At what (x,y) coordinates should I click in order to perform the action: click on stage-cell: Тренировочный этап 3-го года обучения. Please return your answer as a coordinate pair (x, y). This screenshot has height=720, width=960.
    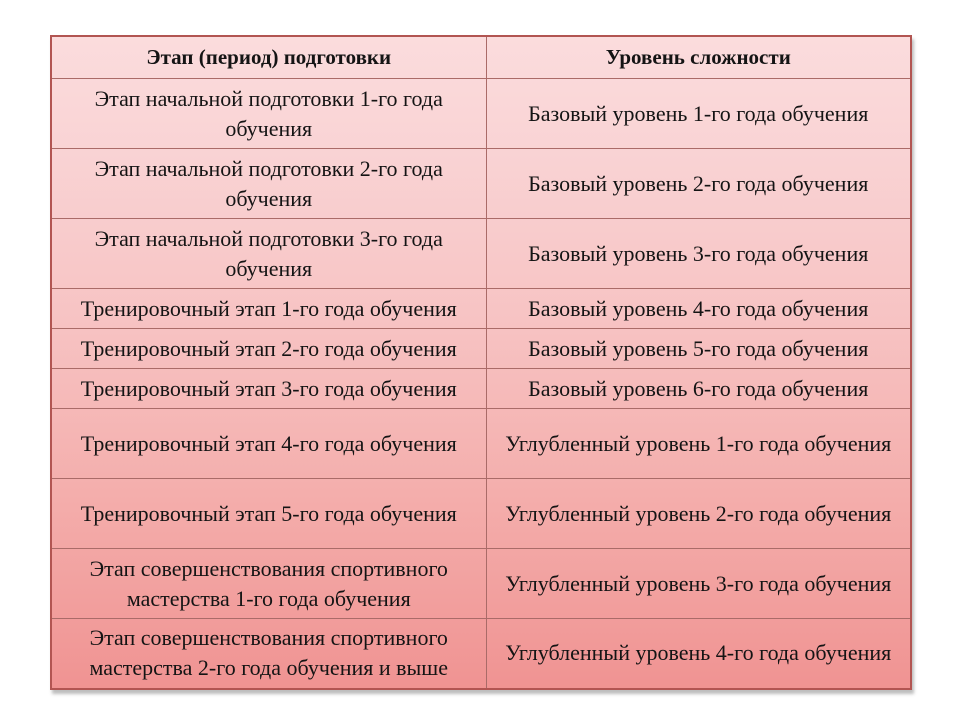
    Looking at the image, I should click on (268, 388).